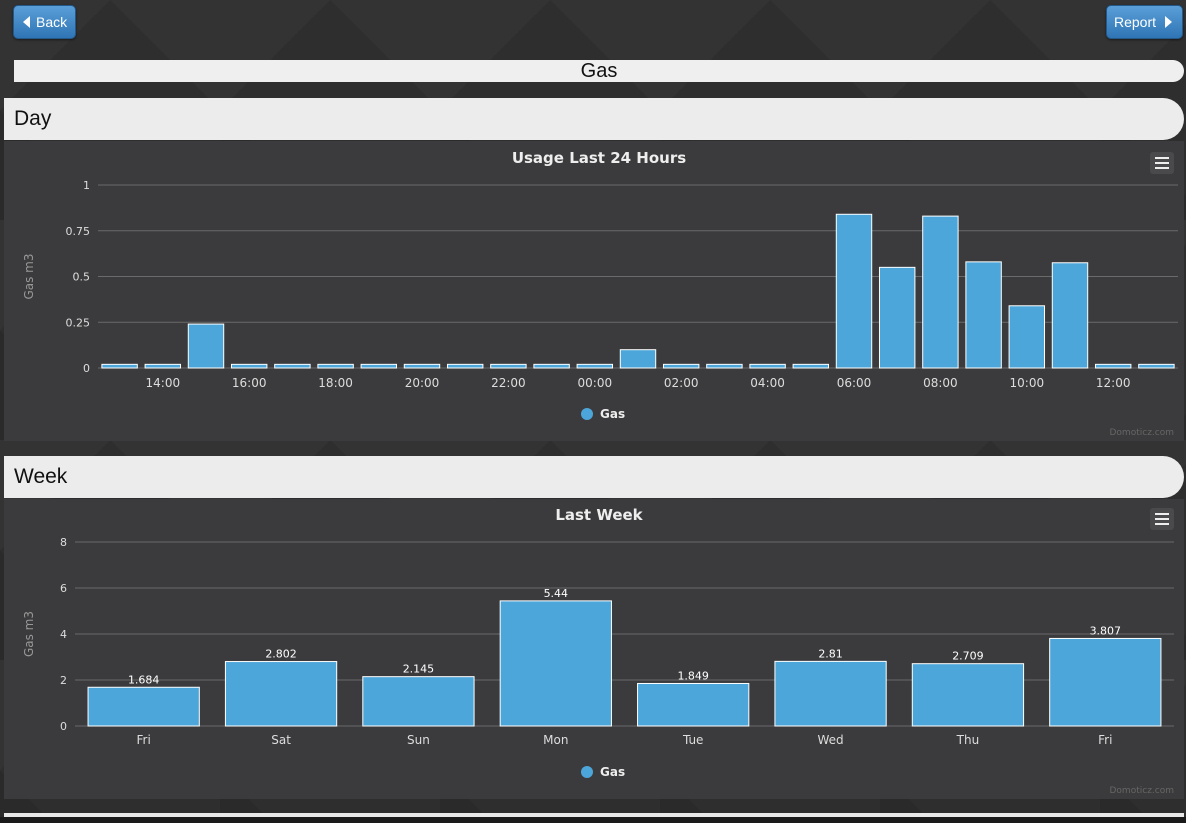 Image resolution: width=1186 pixels, height=823 pixels. Describe the element at coordinates (63, 680) in the screenshot. I see `y-tick-label: 2` at that location.